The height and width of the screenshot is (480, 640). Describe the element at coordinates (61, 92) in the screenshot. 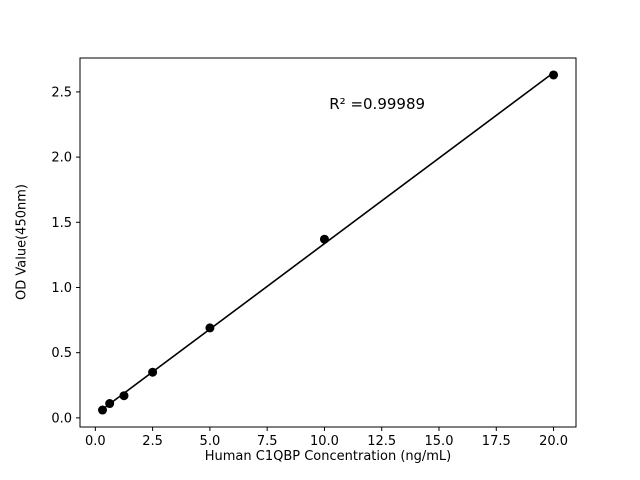

I see `y-tick-label: 2.5` at that location.